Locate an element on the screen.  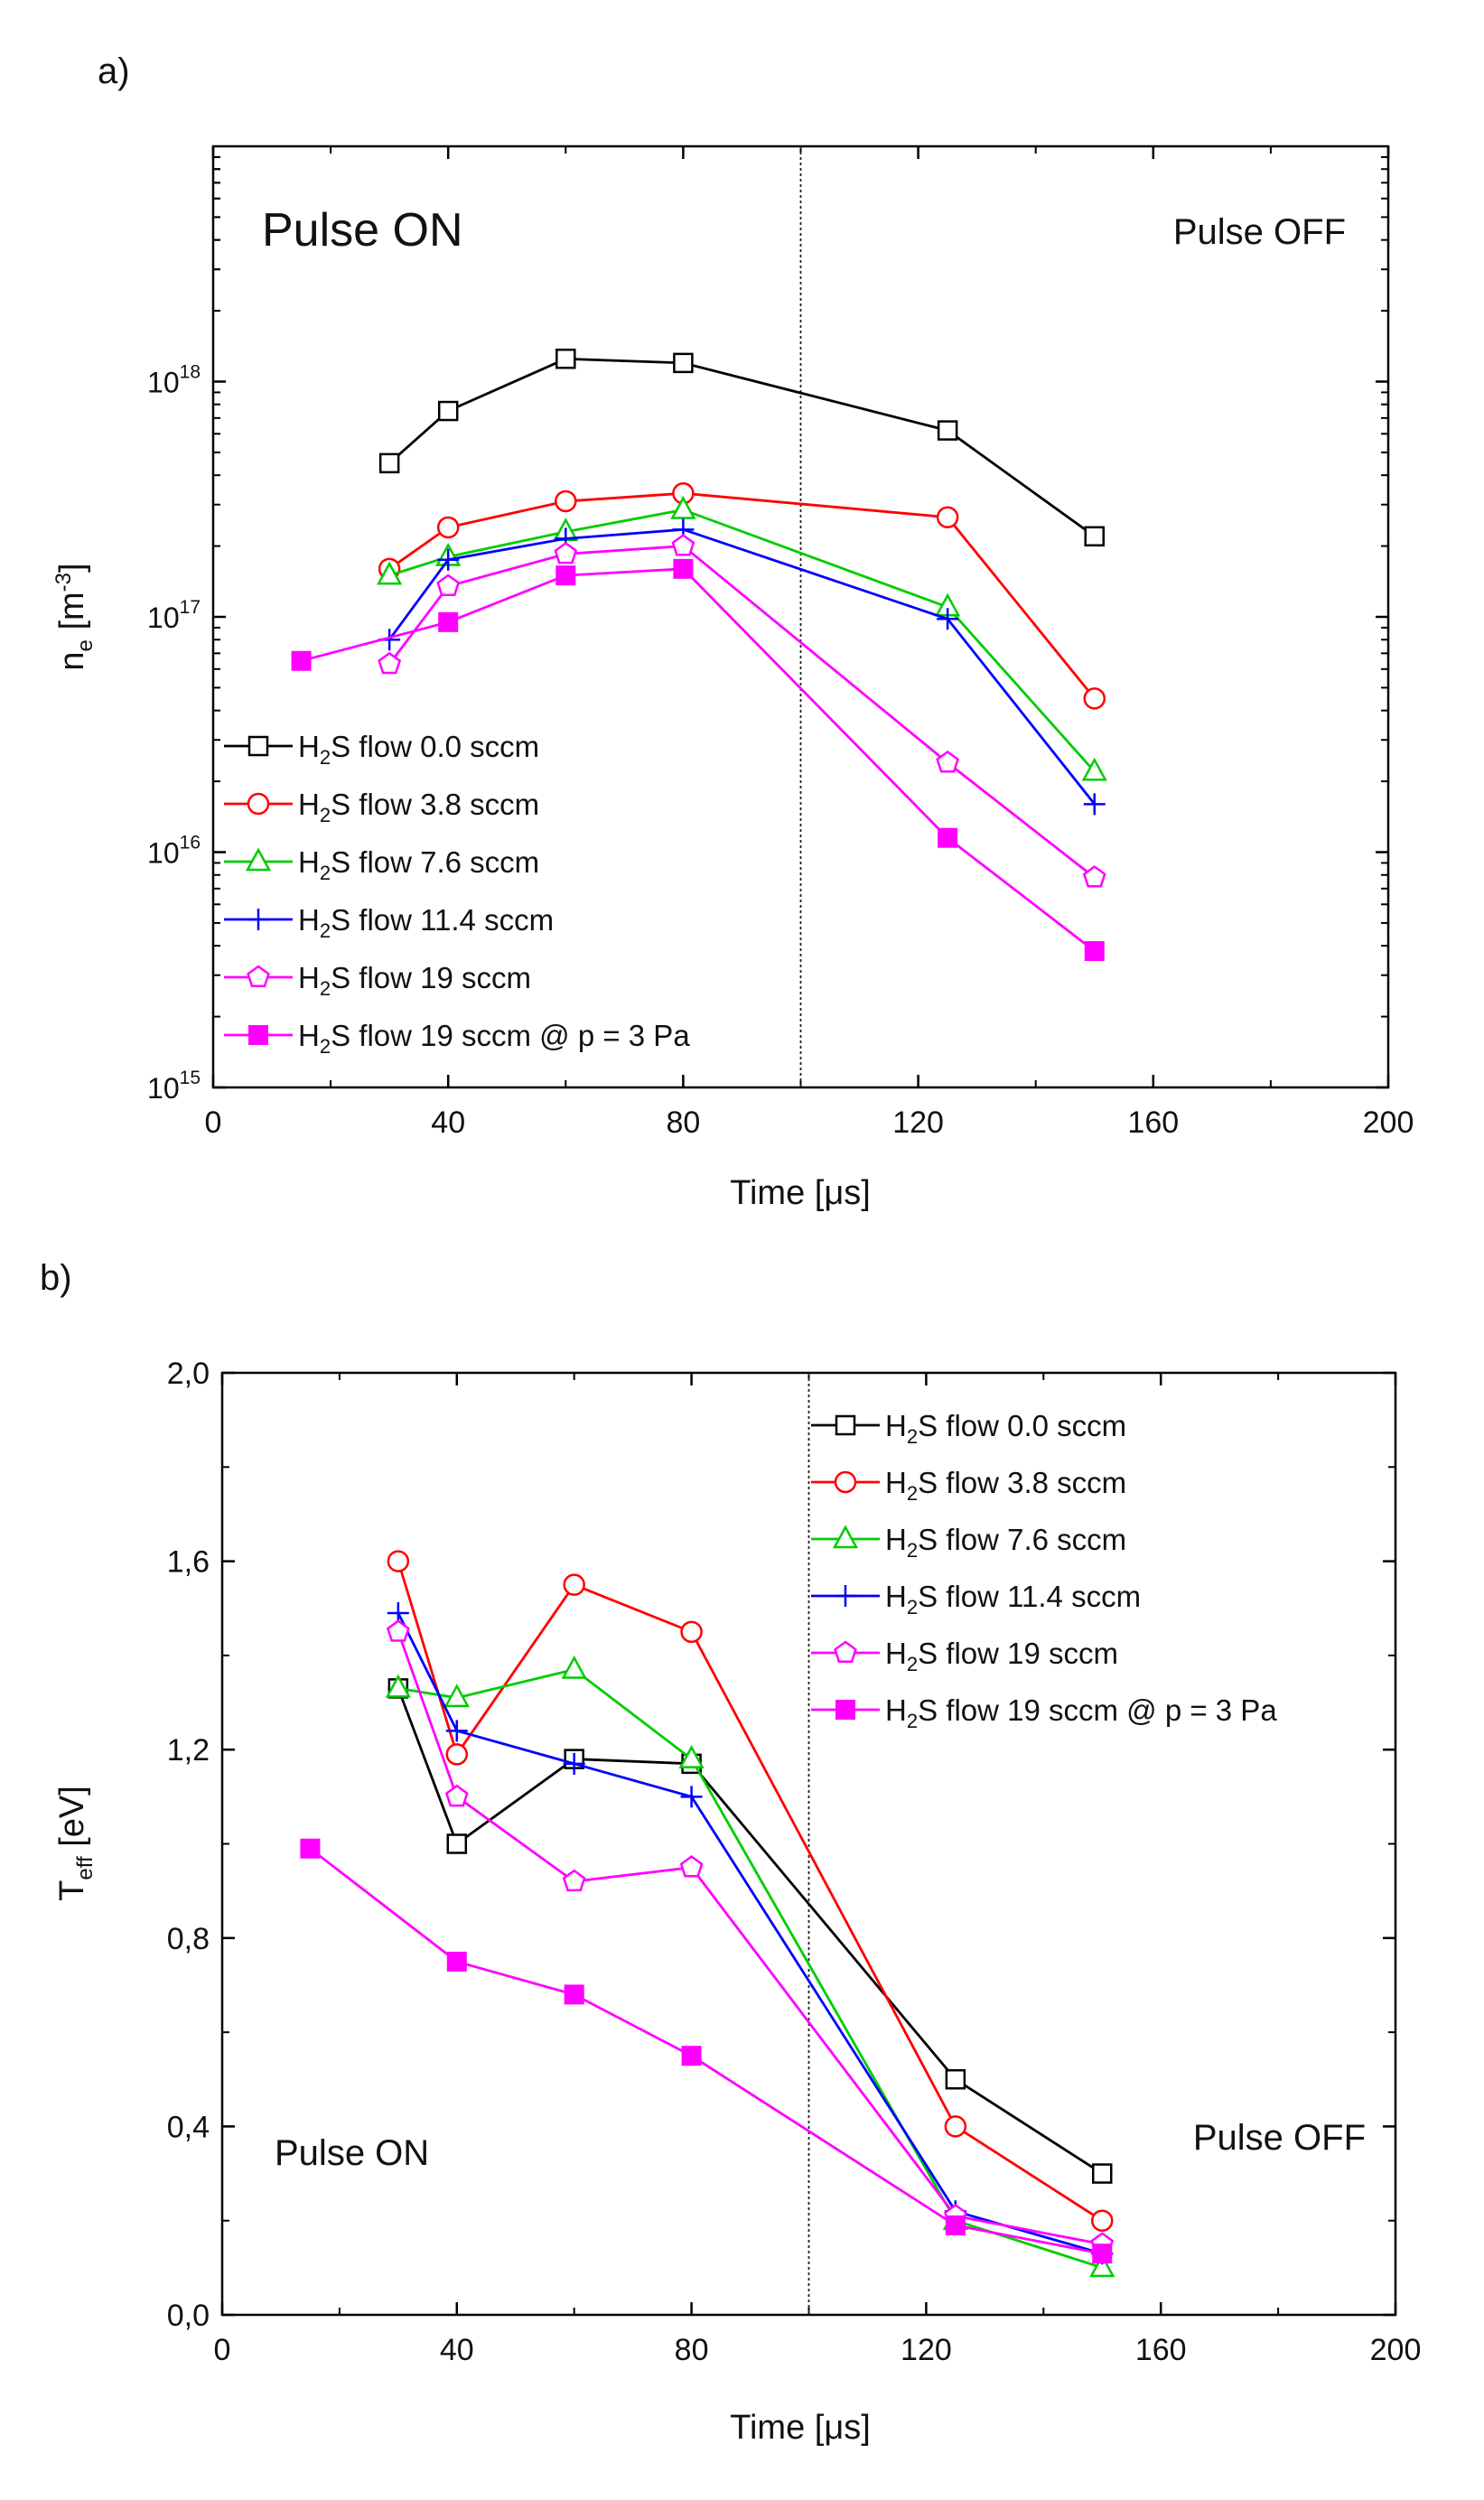
x-tick-label: 40 is located at coordinates (448, 1122).